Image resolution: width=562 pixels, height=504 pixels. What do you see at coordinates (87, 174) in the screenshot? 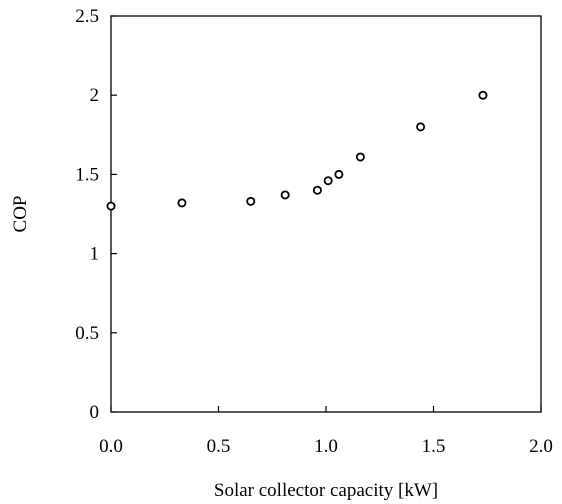
I see `y-tick-label: 1.5` at bounding box center [87, 174].